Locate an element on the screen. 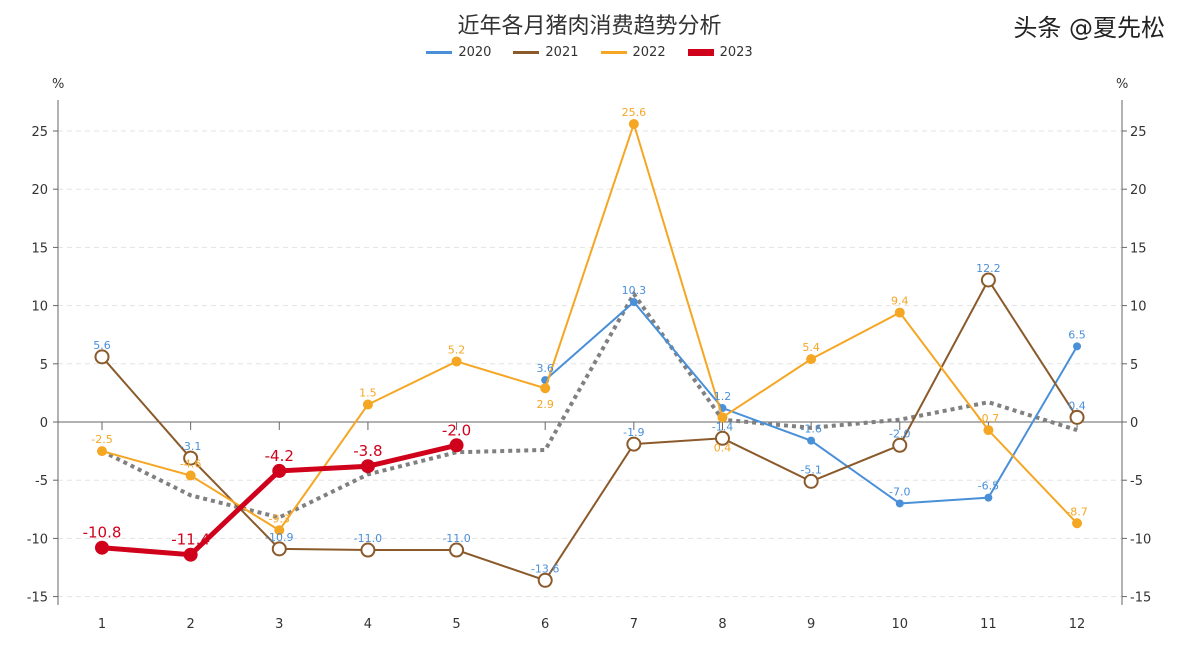 This screenshot has height=652, width=1179. y-axis-label-right: % is located at coordinates (1122, 84).